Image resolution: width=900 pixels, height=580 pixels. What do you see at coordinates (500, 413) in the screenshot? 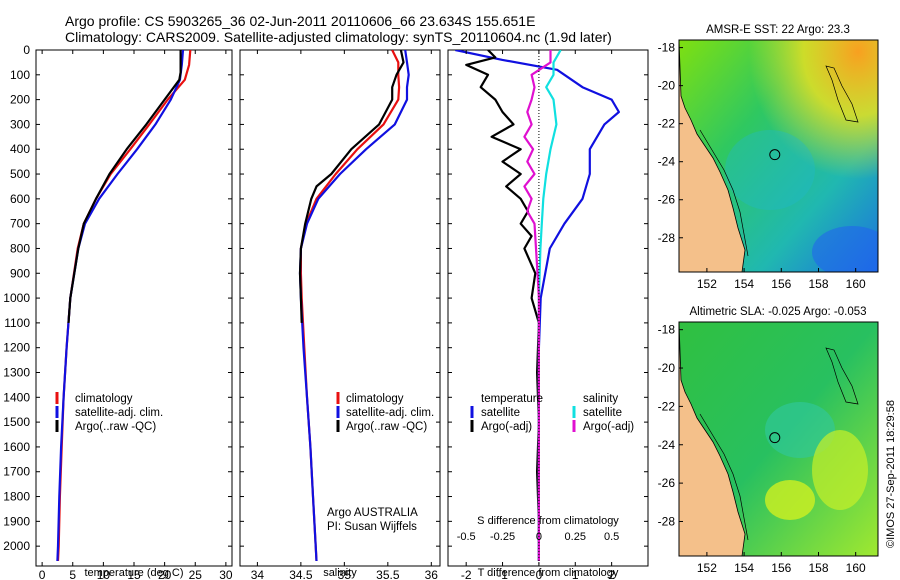
I see `legend-label-t-satellite: satellite` at bounding box center [500, 413].